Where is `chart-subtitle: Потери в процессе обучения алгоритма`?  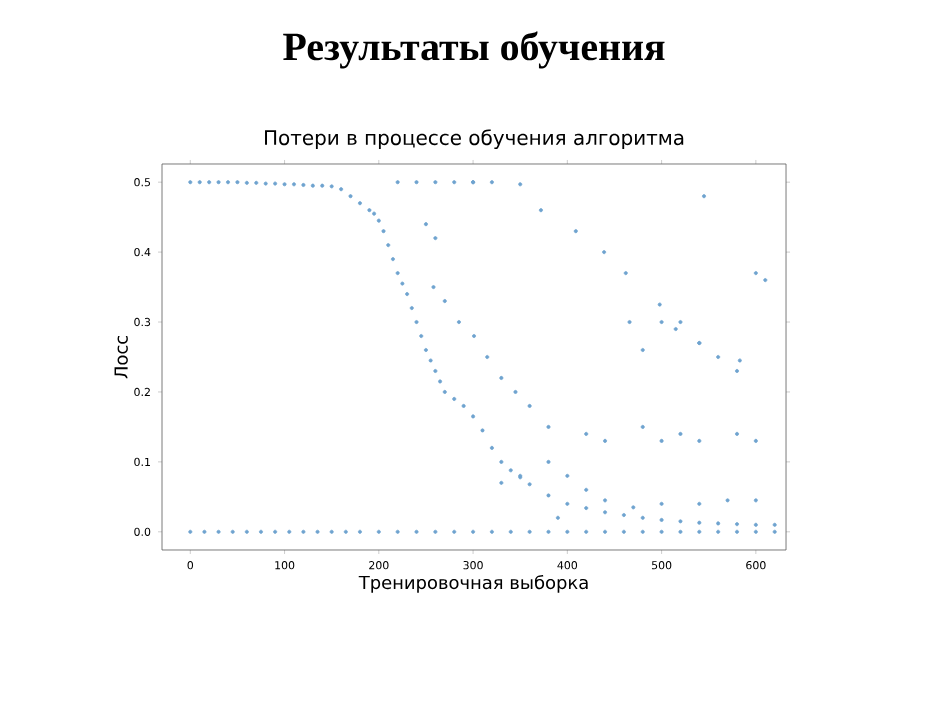
chart-subtitle: Потери в процессе обучения алгоритма is located at coordinates (474, 139).